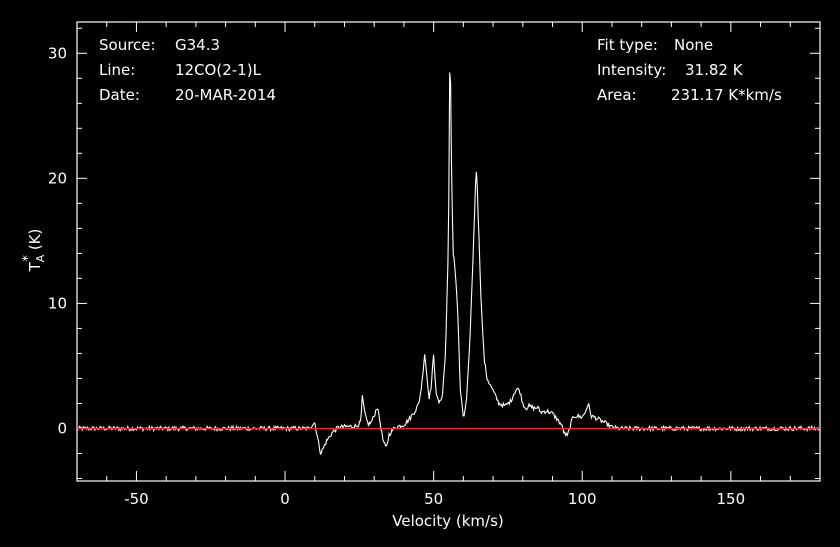  Describe the element at coordinates (447, 521) in the screenshot. I see `x-axis-label: Velocity (km/s)` at that location.